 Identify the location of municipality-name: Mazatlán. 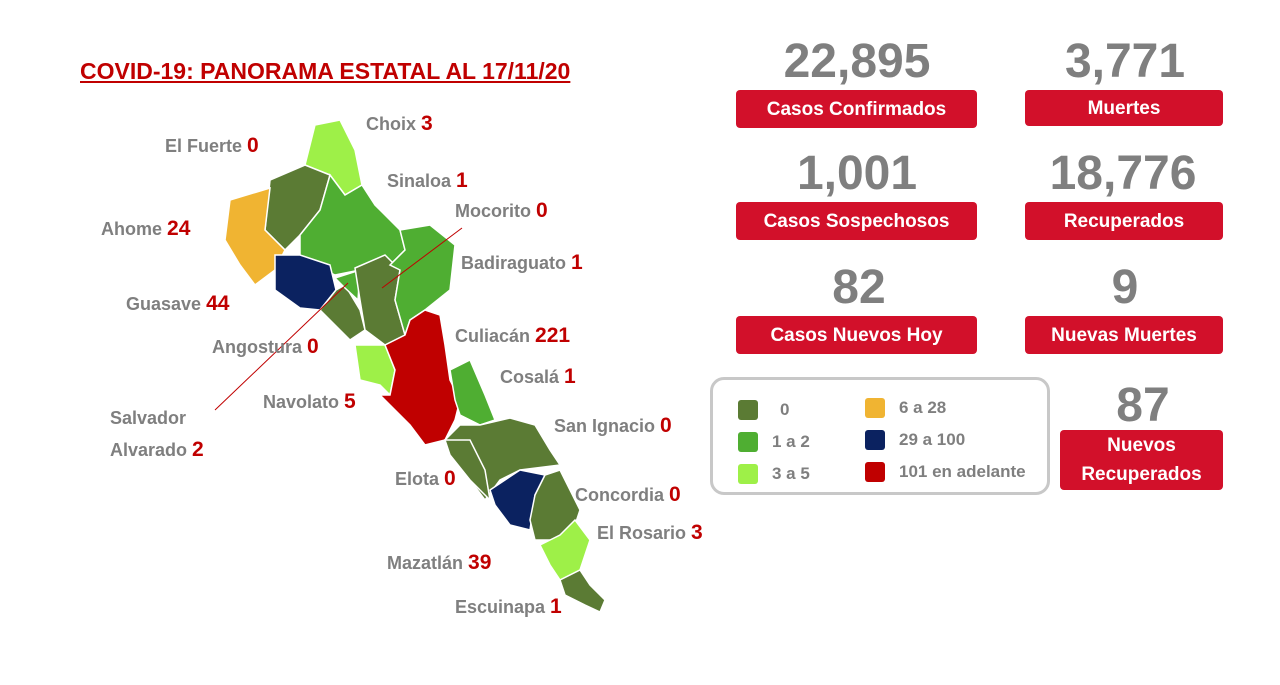
(425, 563).